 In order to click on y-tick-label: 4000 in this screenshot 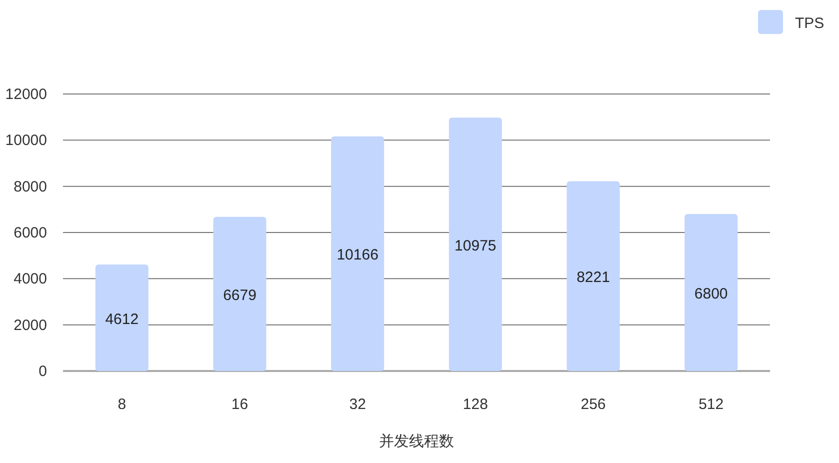, I will do `click(30, 279)`.